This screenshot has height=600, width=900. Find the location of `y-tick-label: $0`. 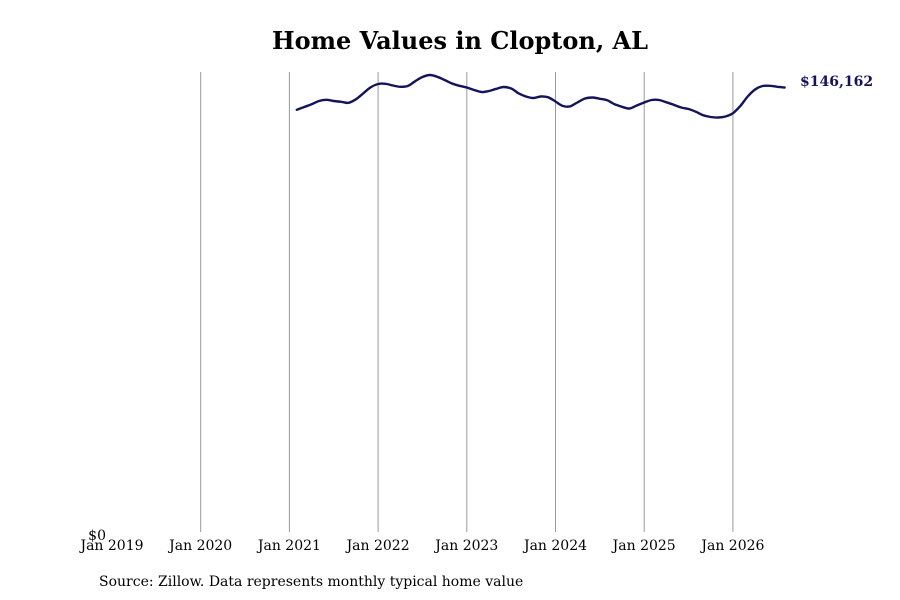

y-tick-label: $0 is located at coordinates (97, 536).